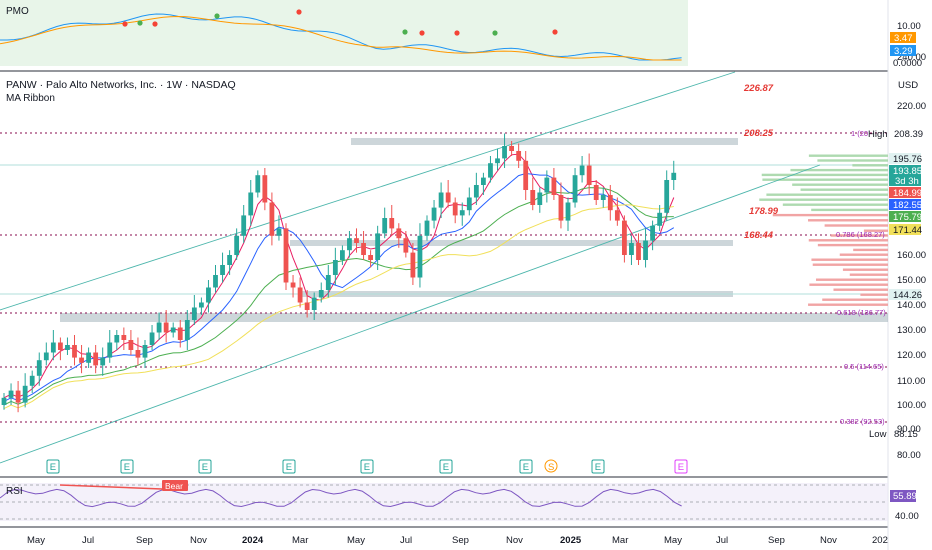 The image size is (932, 550). What do you see at coordinates (174, 486) in the screenshot?
I see `bear-label: Bear` at bounding box center [174, 486].